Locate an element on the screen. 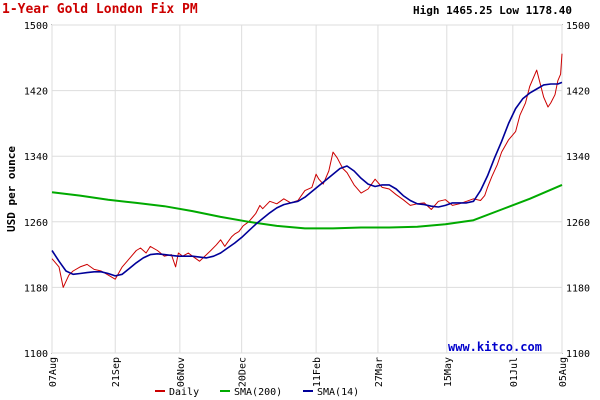 The width and height of the screenshot is (600, 400). x-tick-label: 05Aug is located at coordinates (563, 372).